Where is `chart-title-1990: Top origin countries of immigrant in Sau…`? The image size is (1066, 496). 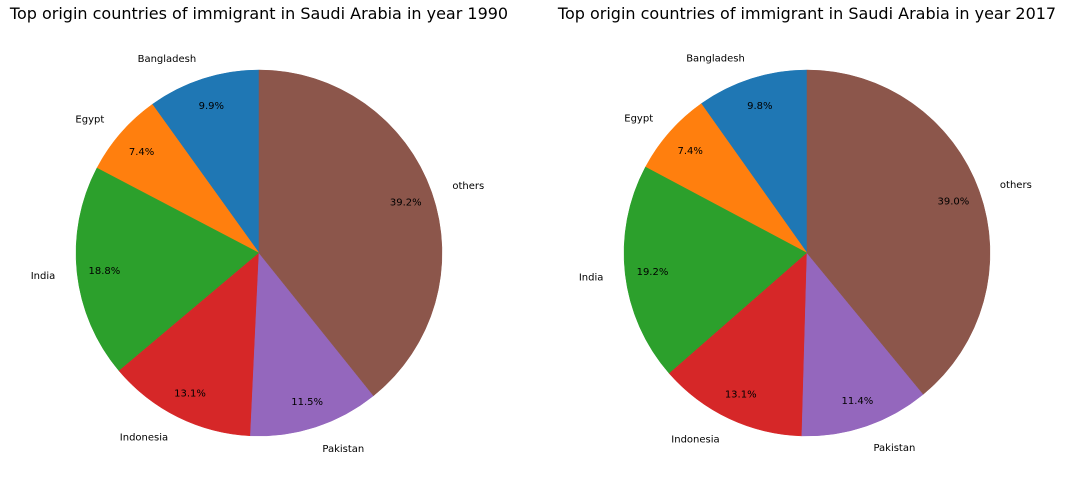
chart-title-1990: Top origin countries of immigrant in Sau… is located at coordinates (258, 13).